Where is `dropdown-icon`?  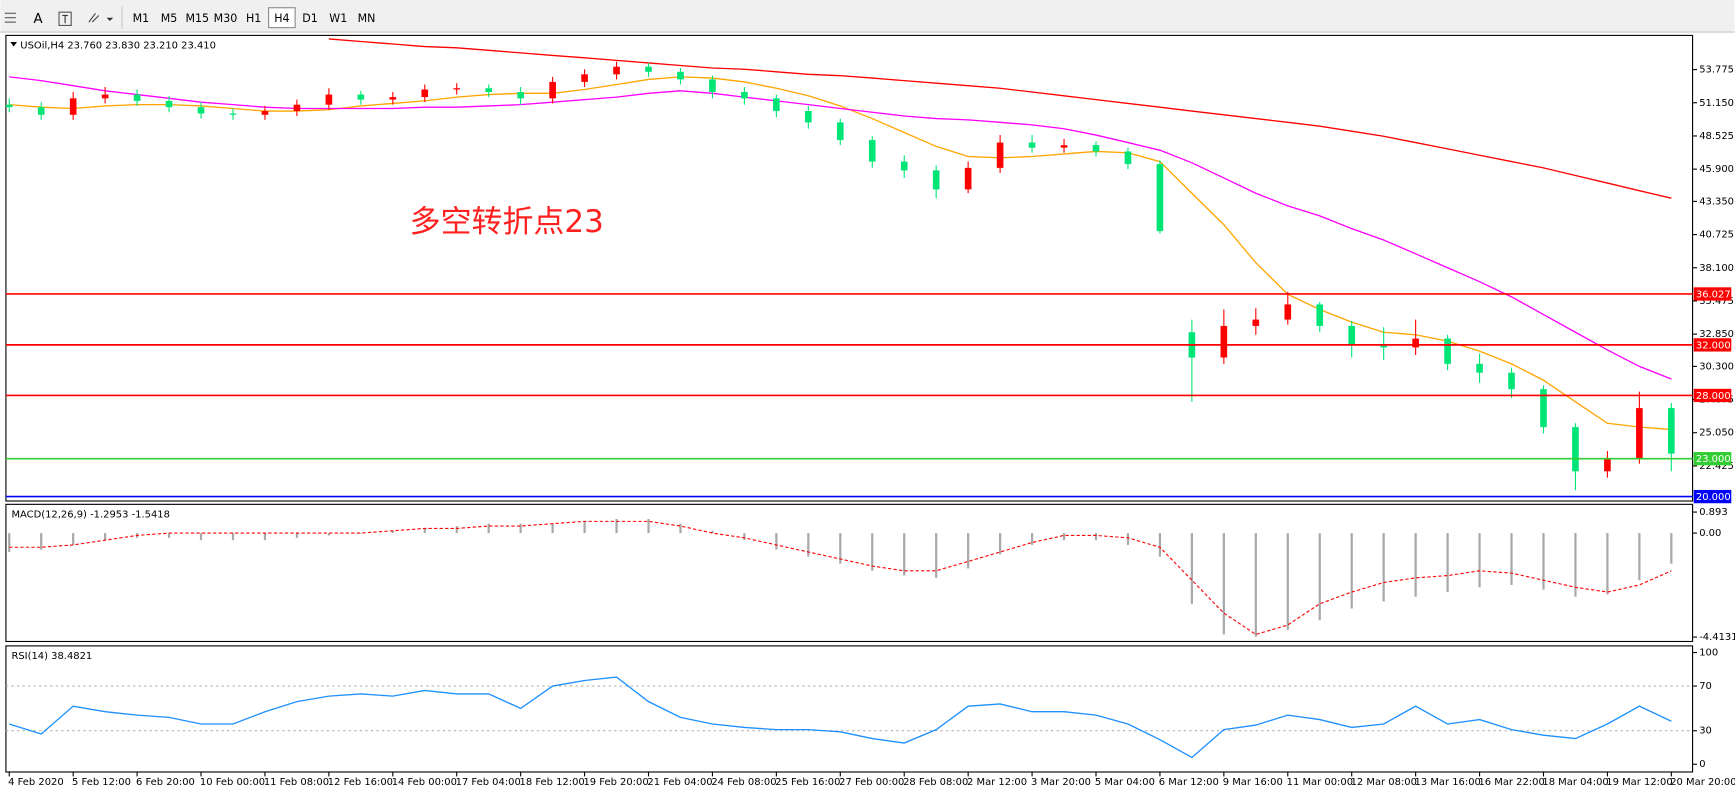 dropdown-icon is located at coordinates (110, 19).